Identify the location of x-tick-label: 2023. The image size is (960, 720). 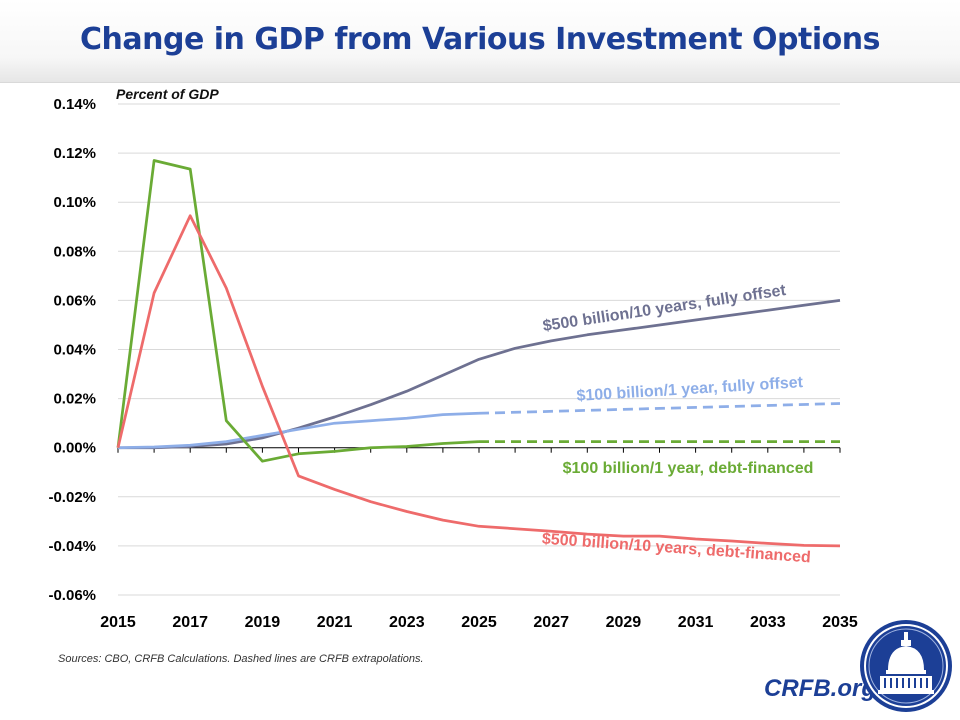
(407, 622).